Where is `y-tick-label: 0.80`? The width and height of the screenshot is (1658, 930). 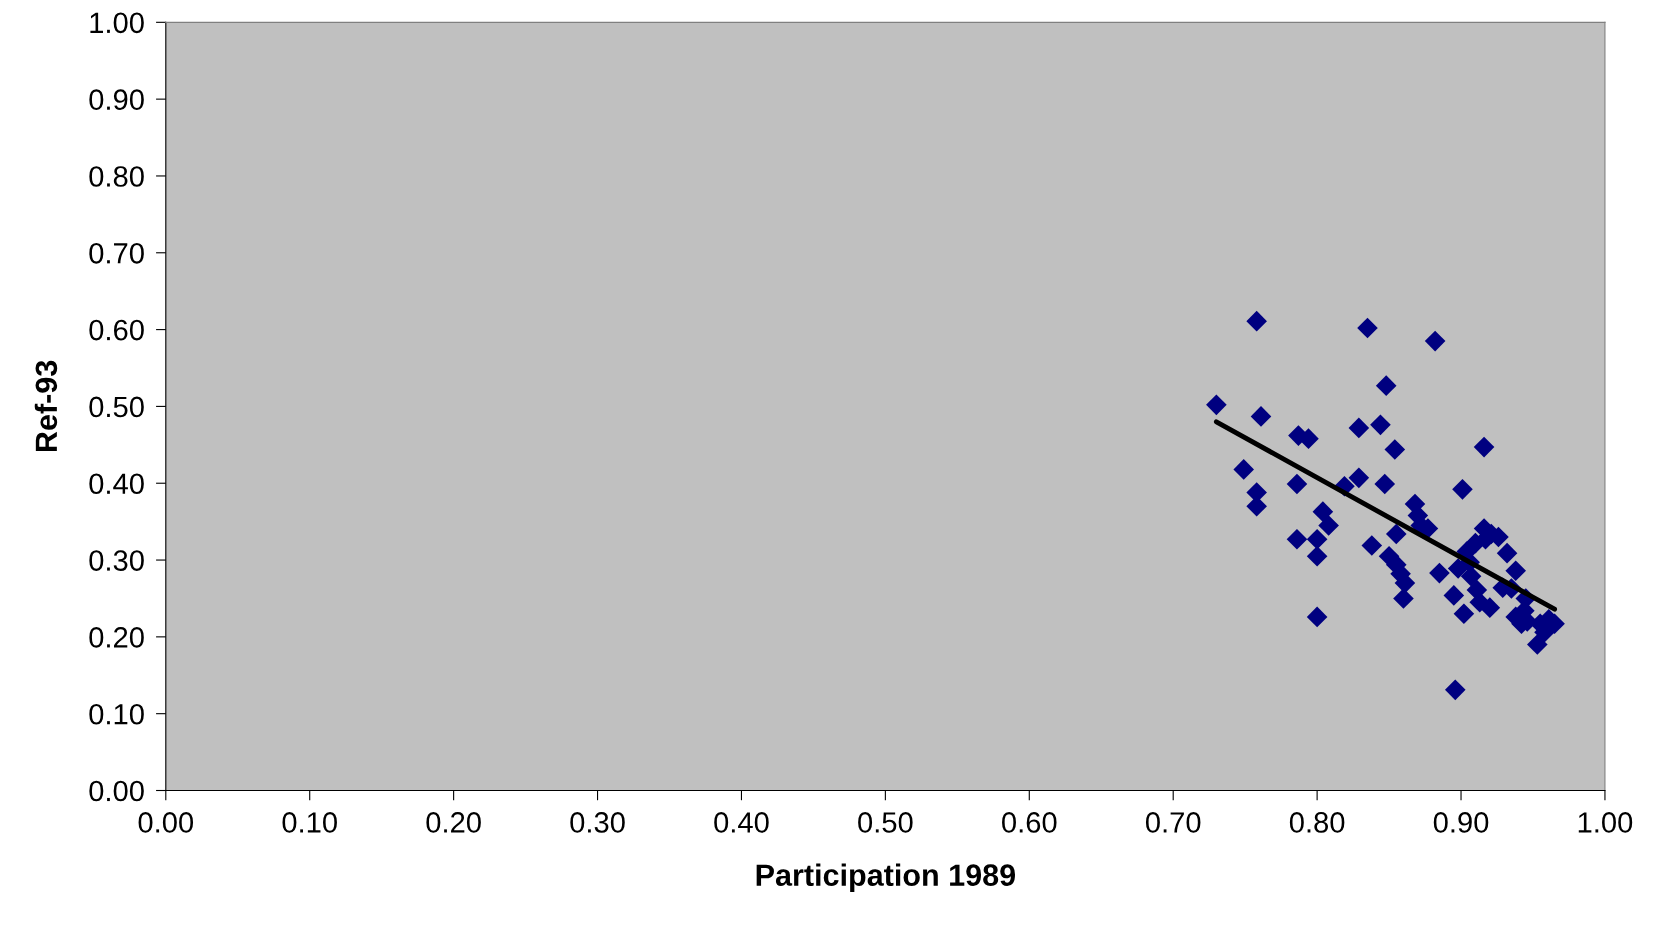
y-tick-label: 0.80 is located at coordinates (116, 176).